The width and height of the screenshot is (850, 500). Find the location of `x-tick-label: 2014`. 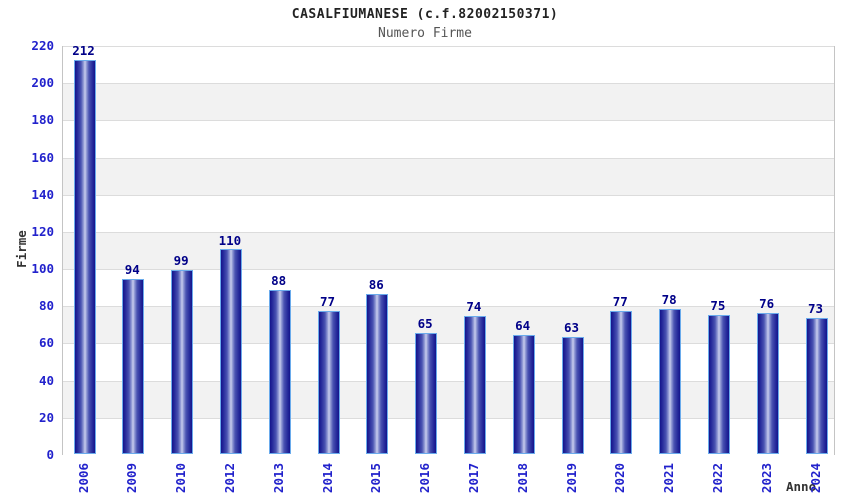

x-tick-label: 2014 is located at coordinates (327, 478).